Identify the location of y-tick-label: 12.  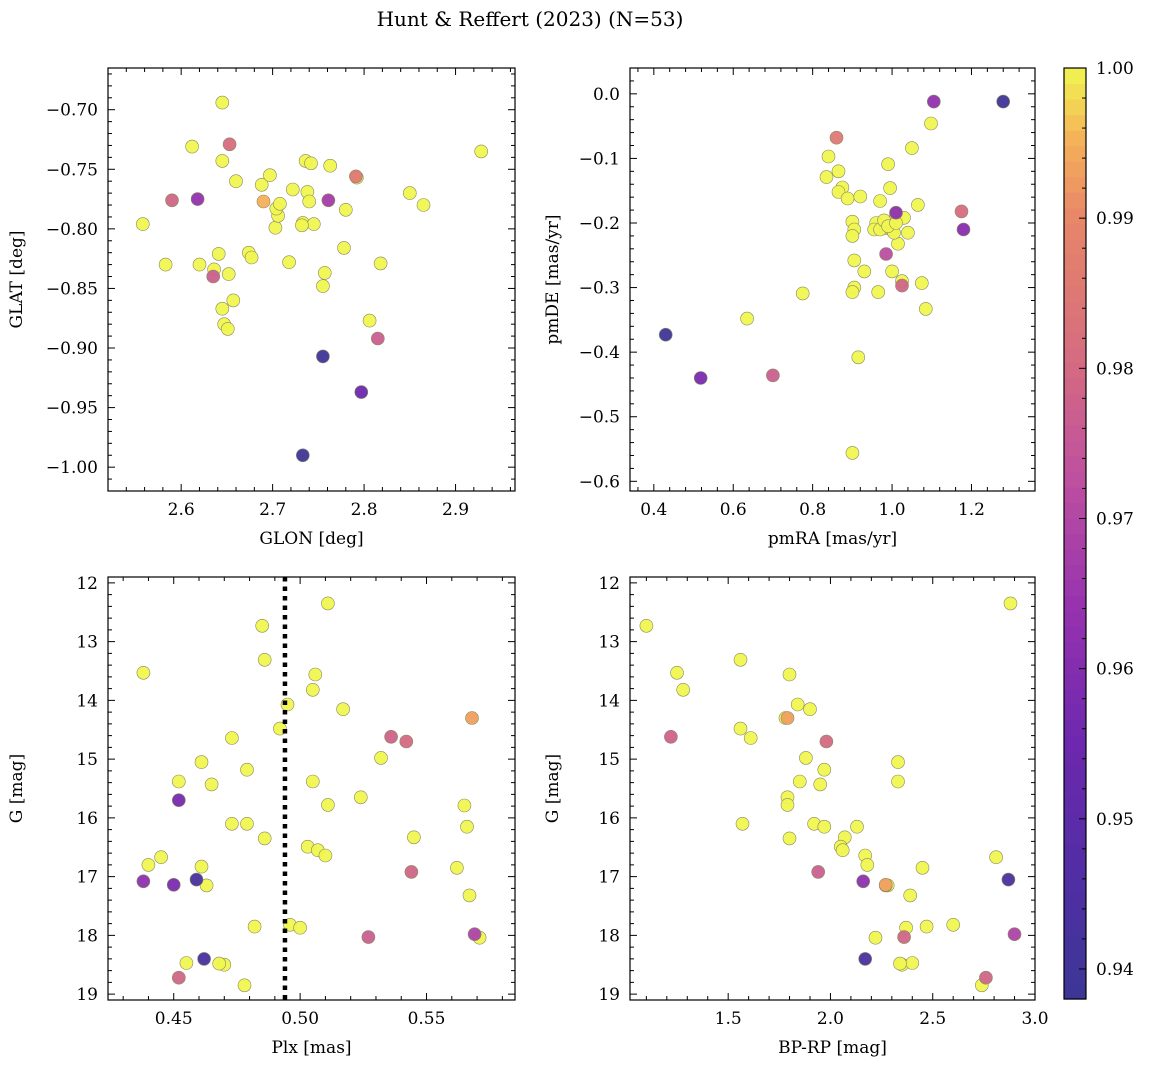
(87, 584).